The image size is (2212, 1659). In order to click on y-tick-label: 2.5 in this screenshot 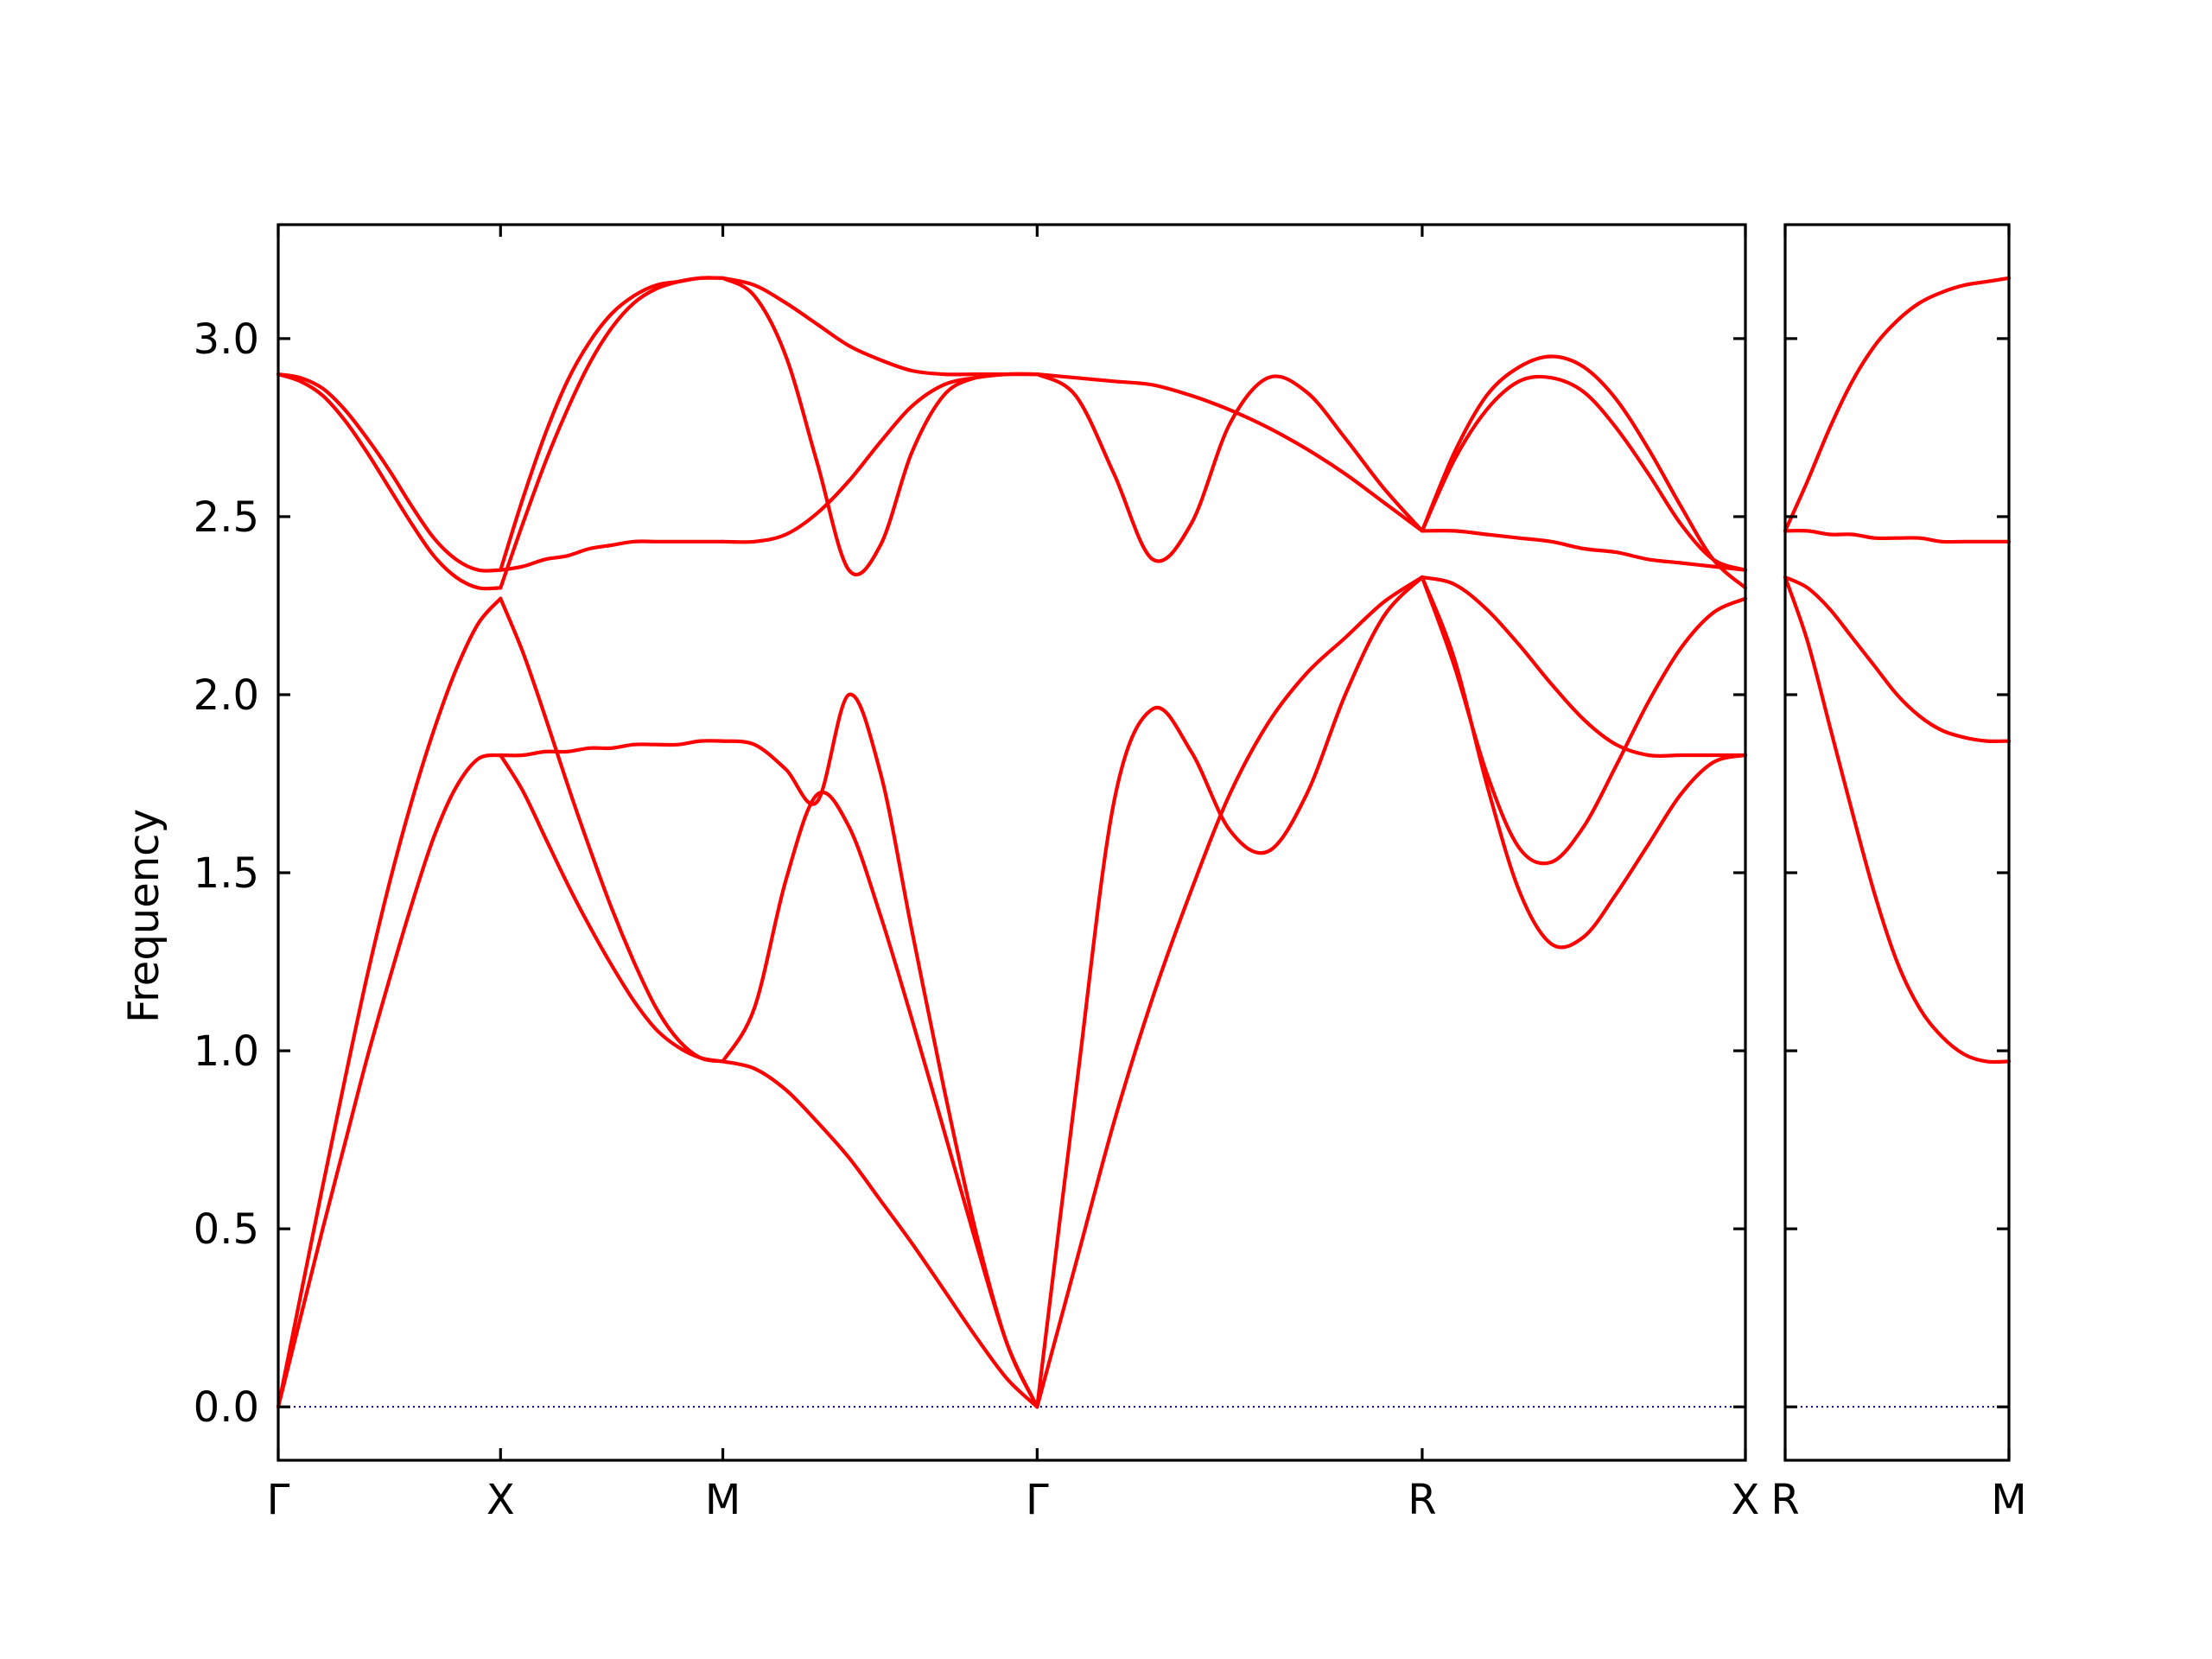, I will do `click(226, 517)`.